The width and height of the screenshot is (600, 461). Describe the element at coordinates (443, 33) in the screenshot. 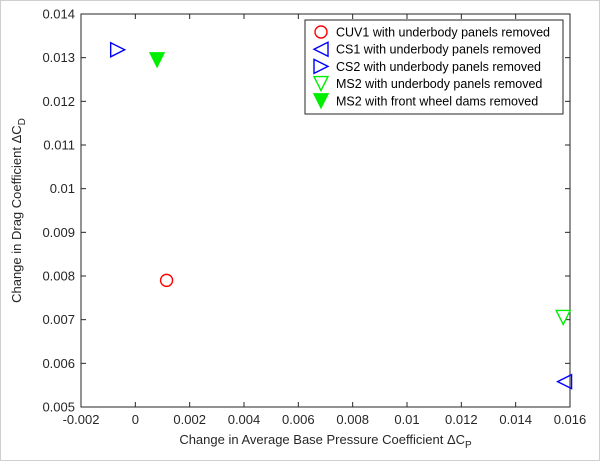

I see `legend-label: CUV1 with underbody panels removed` at that location.